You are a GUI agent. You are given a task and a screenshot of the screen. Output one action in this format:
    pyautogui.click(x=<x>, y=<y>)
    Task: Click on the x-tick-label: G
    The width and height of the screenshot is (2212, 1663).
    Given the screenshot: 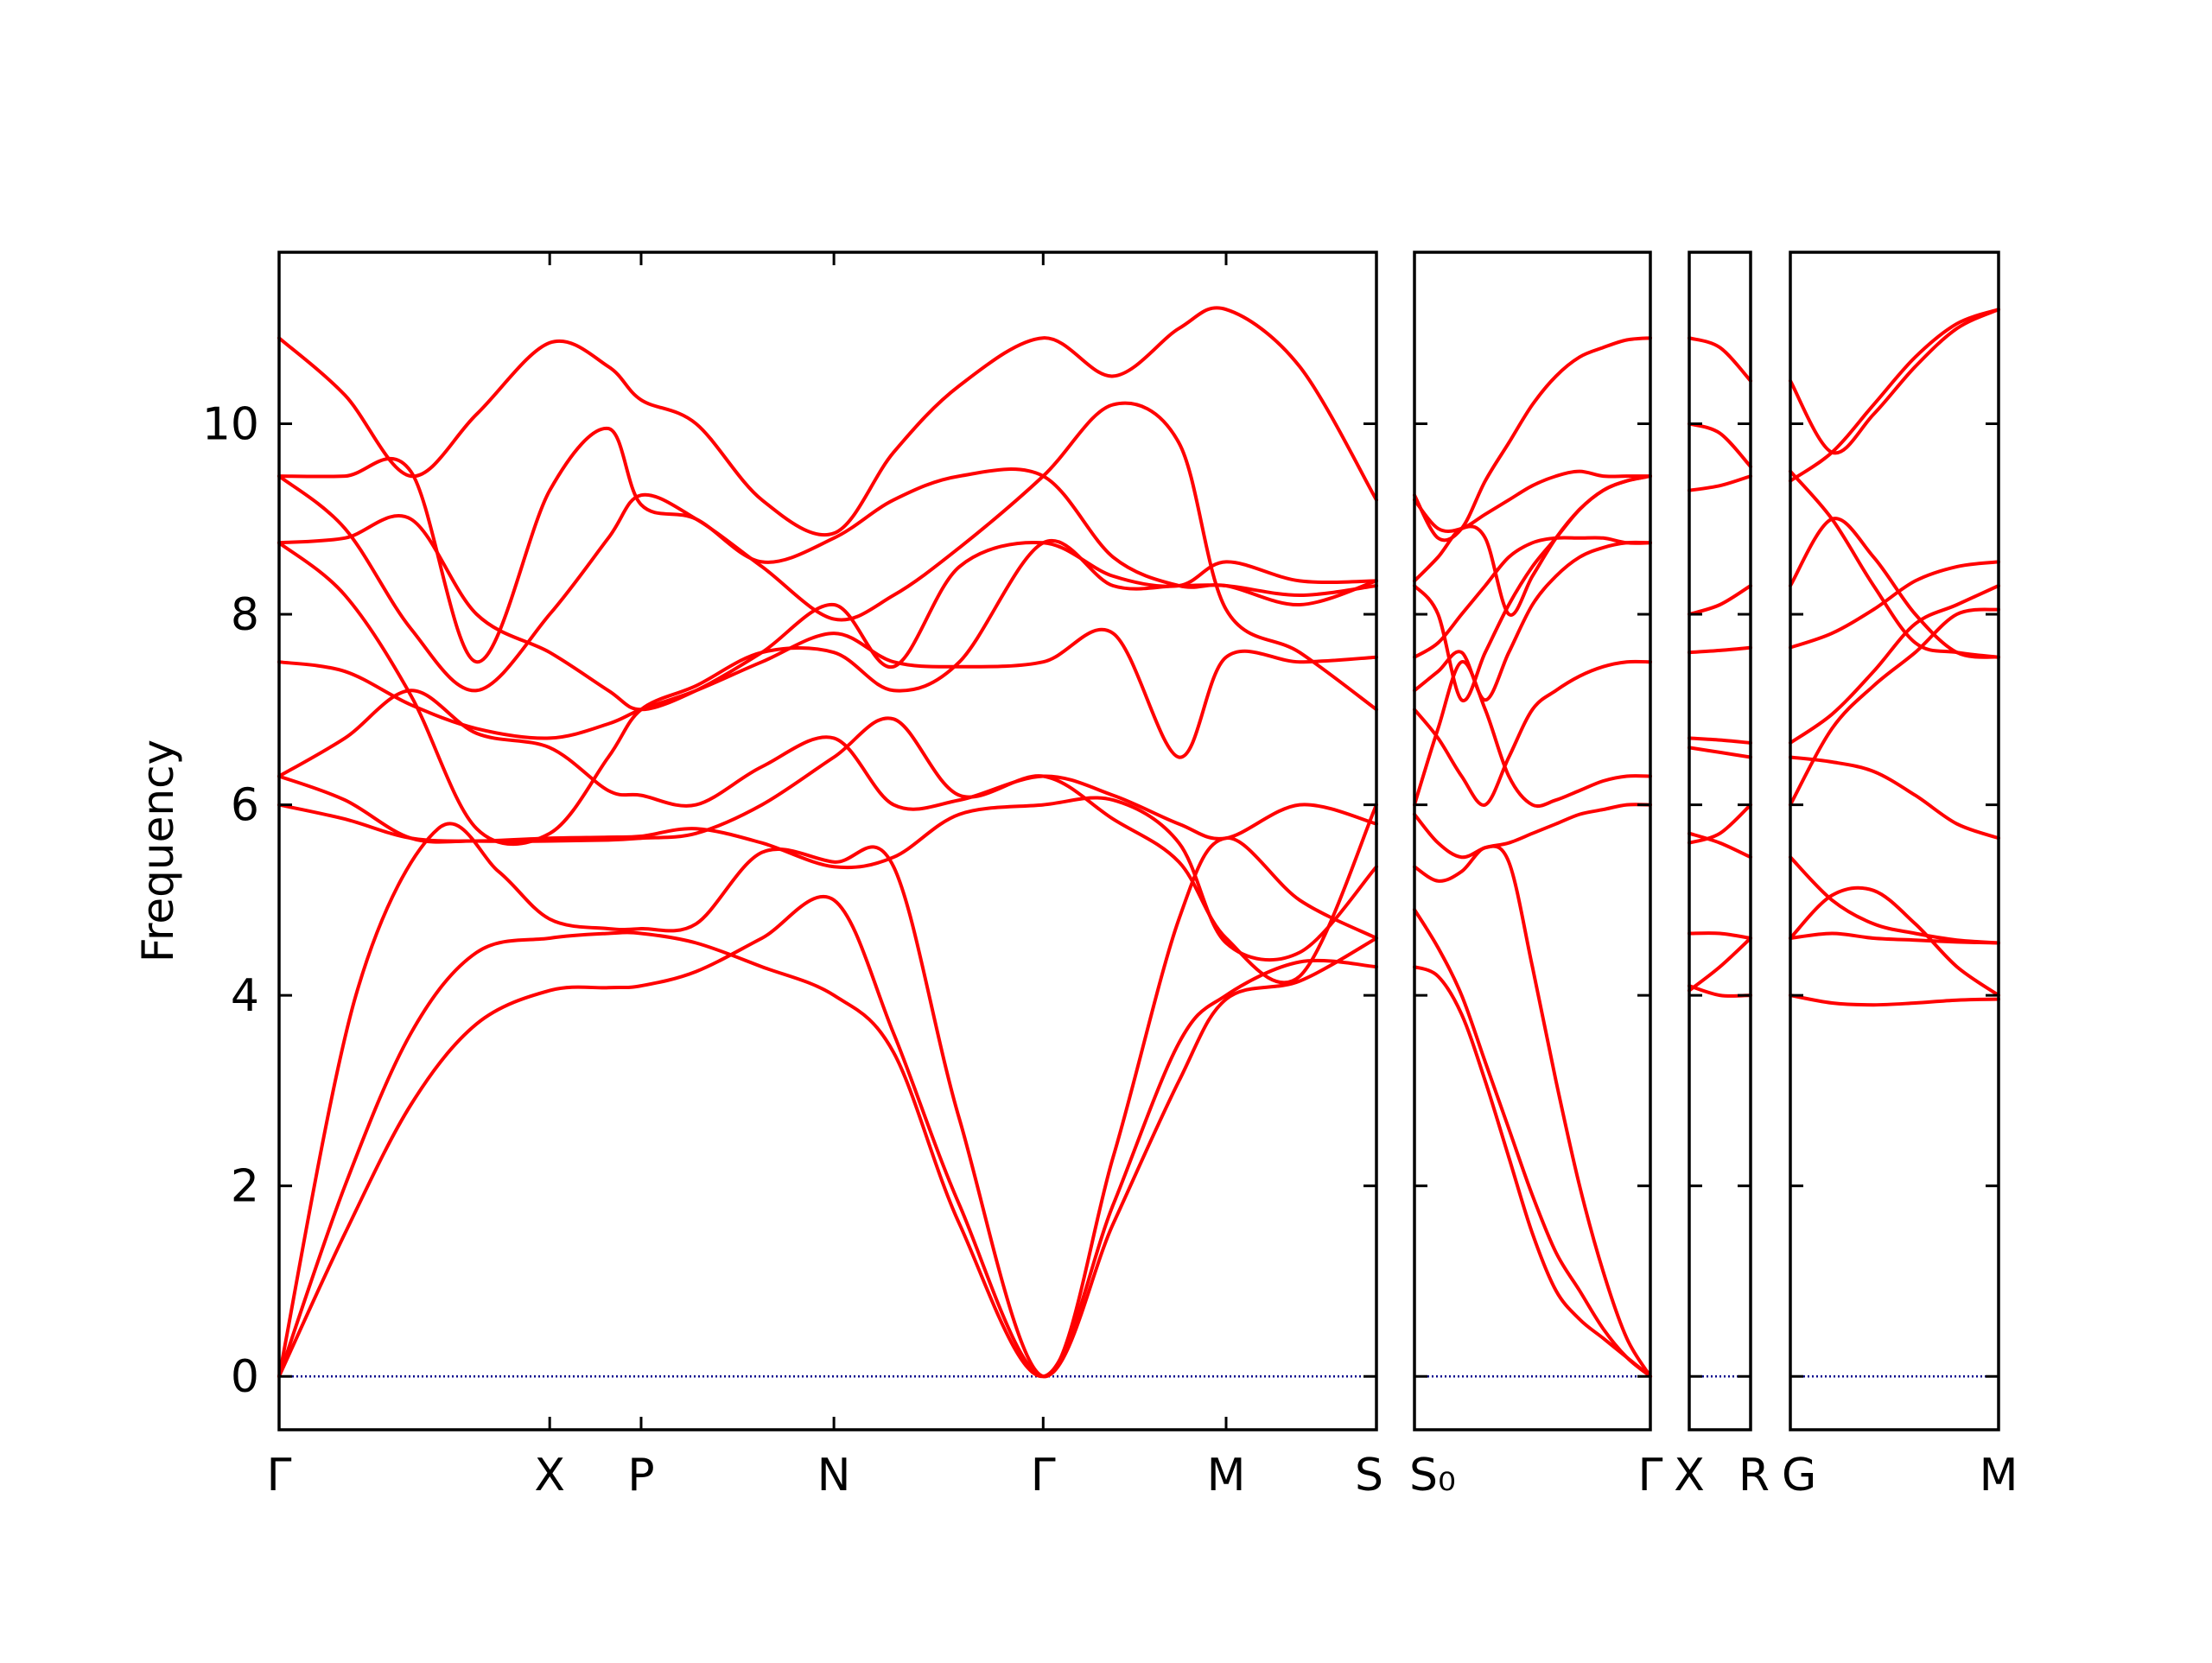 What is the action you would take?
    pyautogui.click(x=1799, y=1476)
    